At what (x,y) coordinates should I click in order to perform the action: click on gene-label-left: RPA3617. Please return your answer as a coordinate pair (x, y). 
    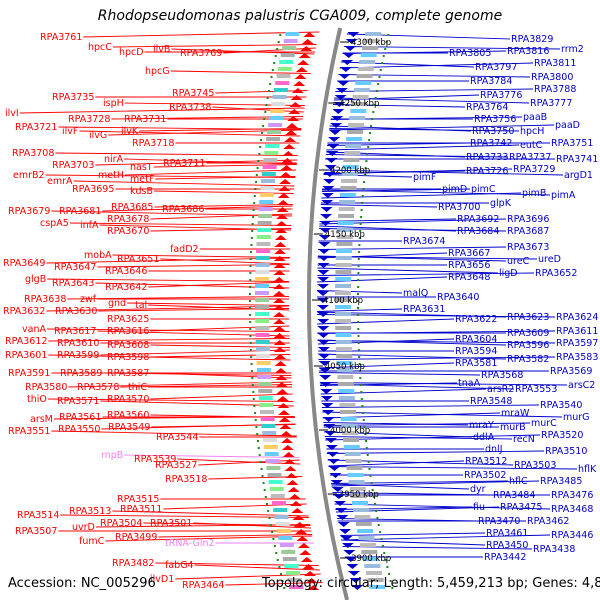
    Looking at the image, I should click on (75, 331).